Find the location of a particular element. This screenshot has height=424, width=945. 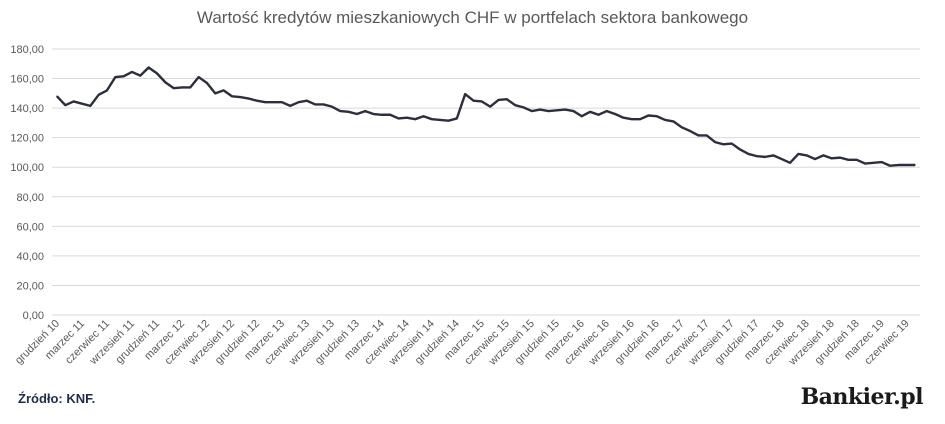

brand-logo: Bankier.pl is located at coordinates (862, 397).